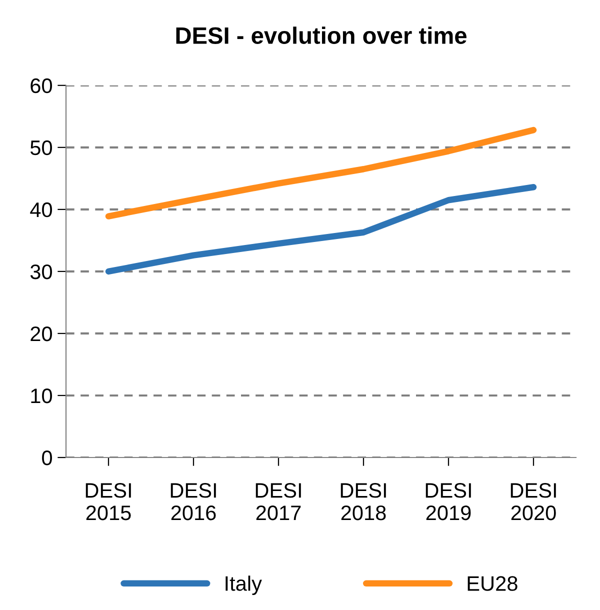 The height and width of the screenshot is (610, 600). What do you see at coordinates (321, 35) in the screenshot?
I see `chart-title: DESI - evolution over time` at bounding box center [321, 35].